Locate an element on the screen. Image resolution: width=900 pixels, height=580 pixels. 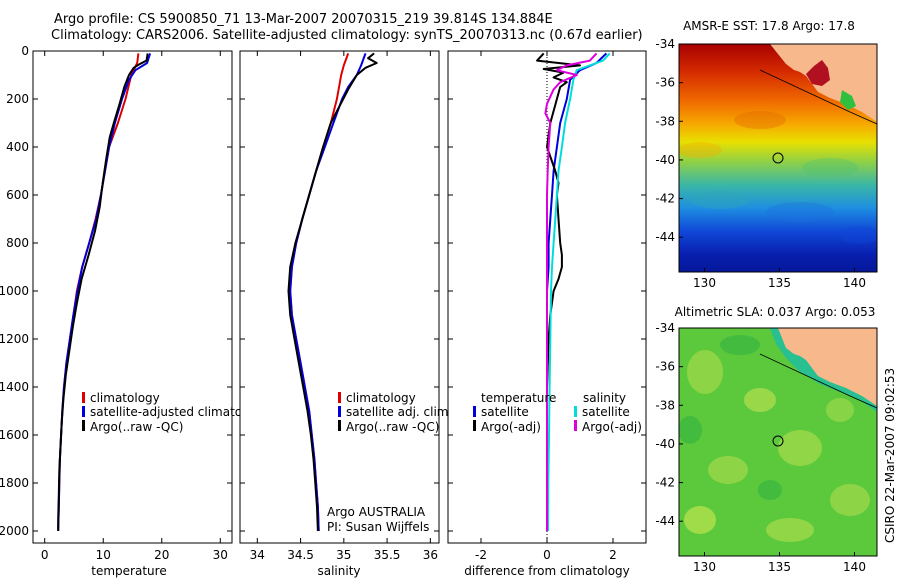
sla-map-panel: Altimetric SLA: 0.037 Argo: 0.053 is located at coordinates (766, 439).